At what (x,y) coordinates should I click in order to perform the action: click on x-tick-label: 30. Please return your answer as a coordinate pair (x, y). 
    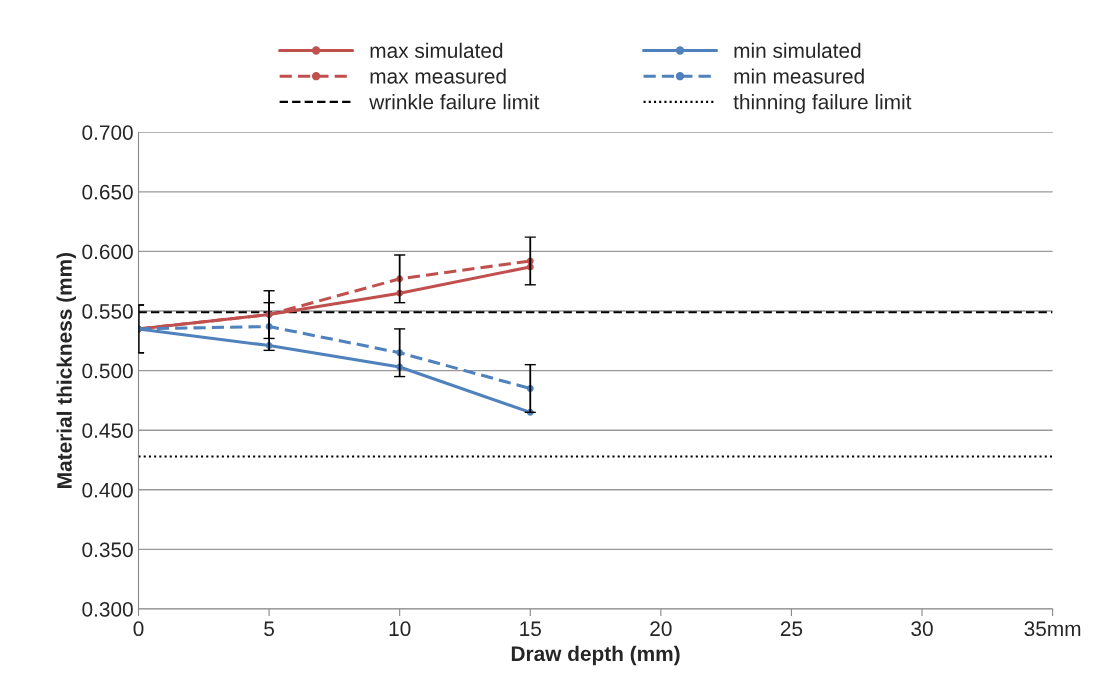
    Looking at the image, I should click on (922, 629).